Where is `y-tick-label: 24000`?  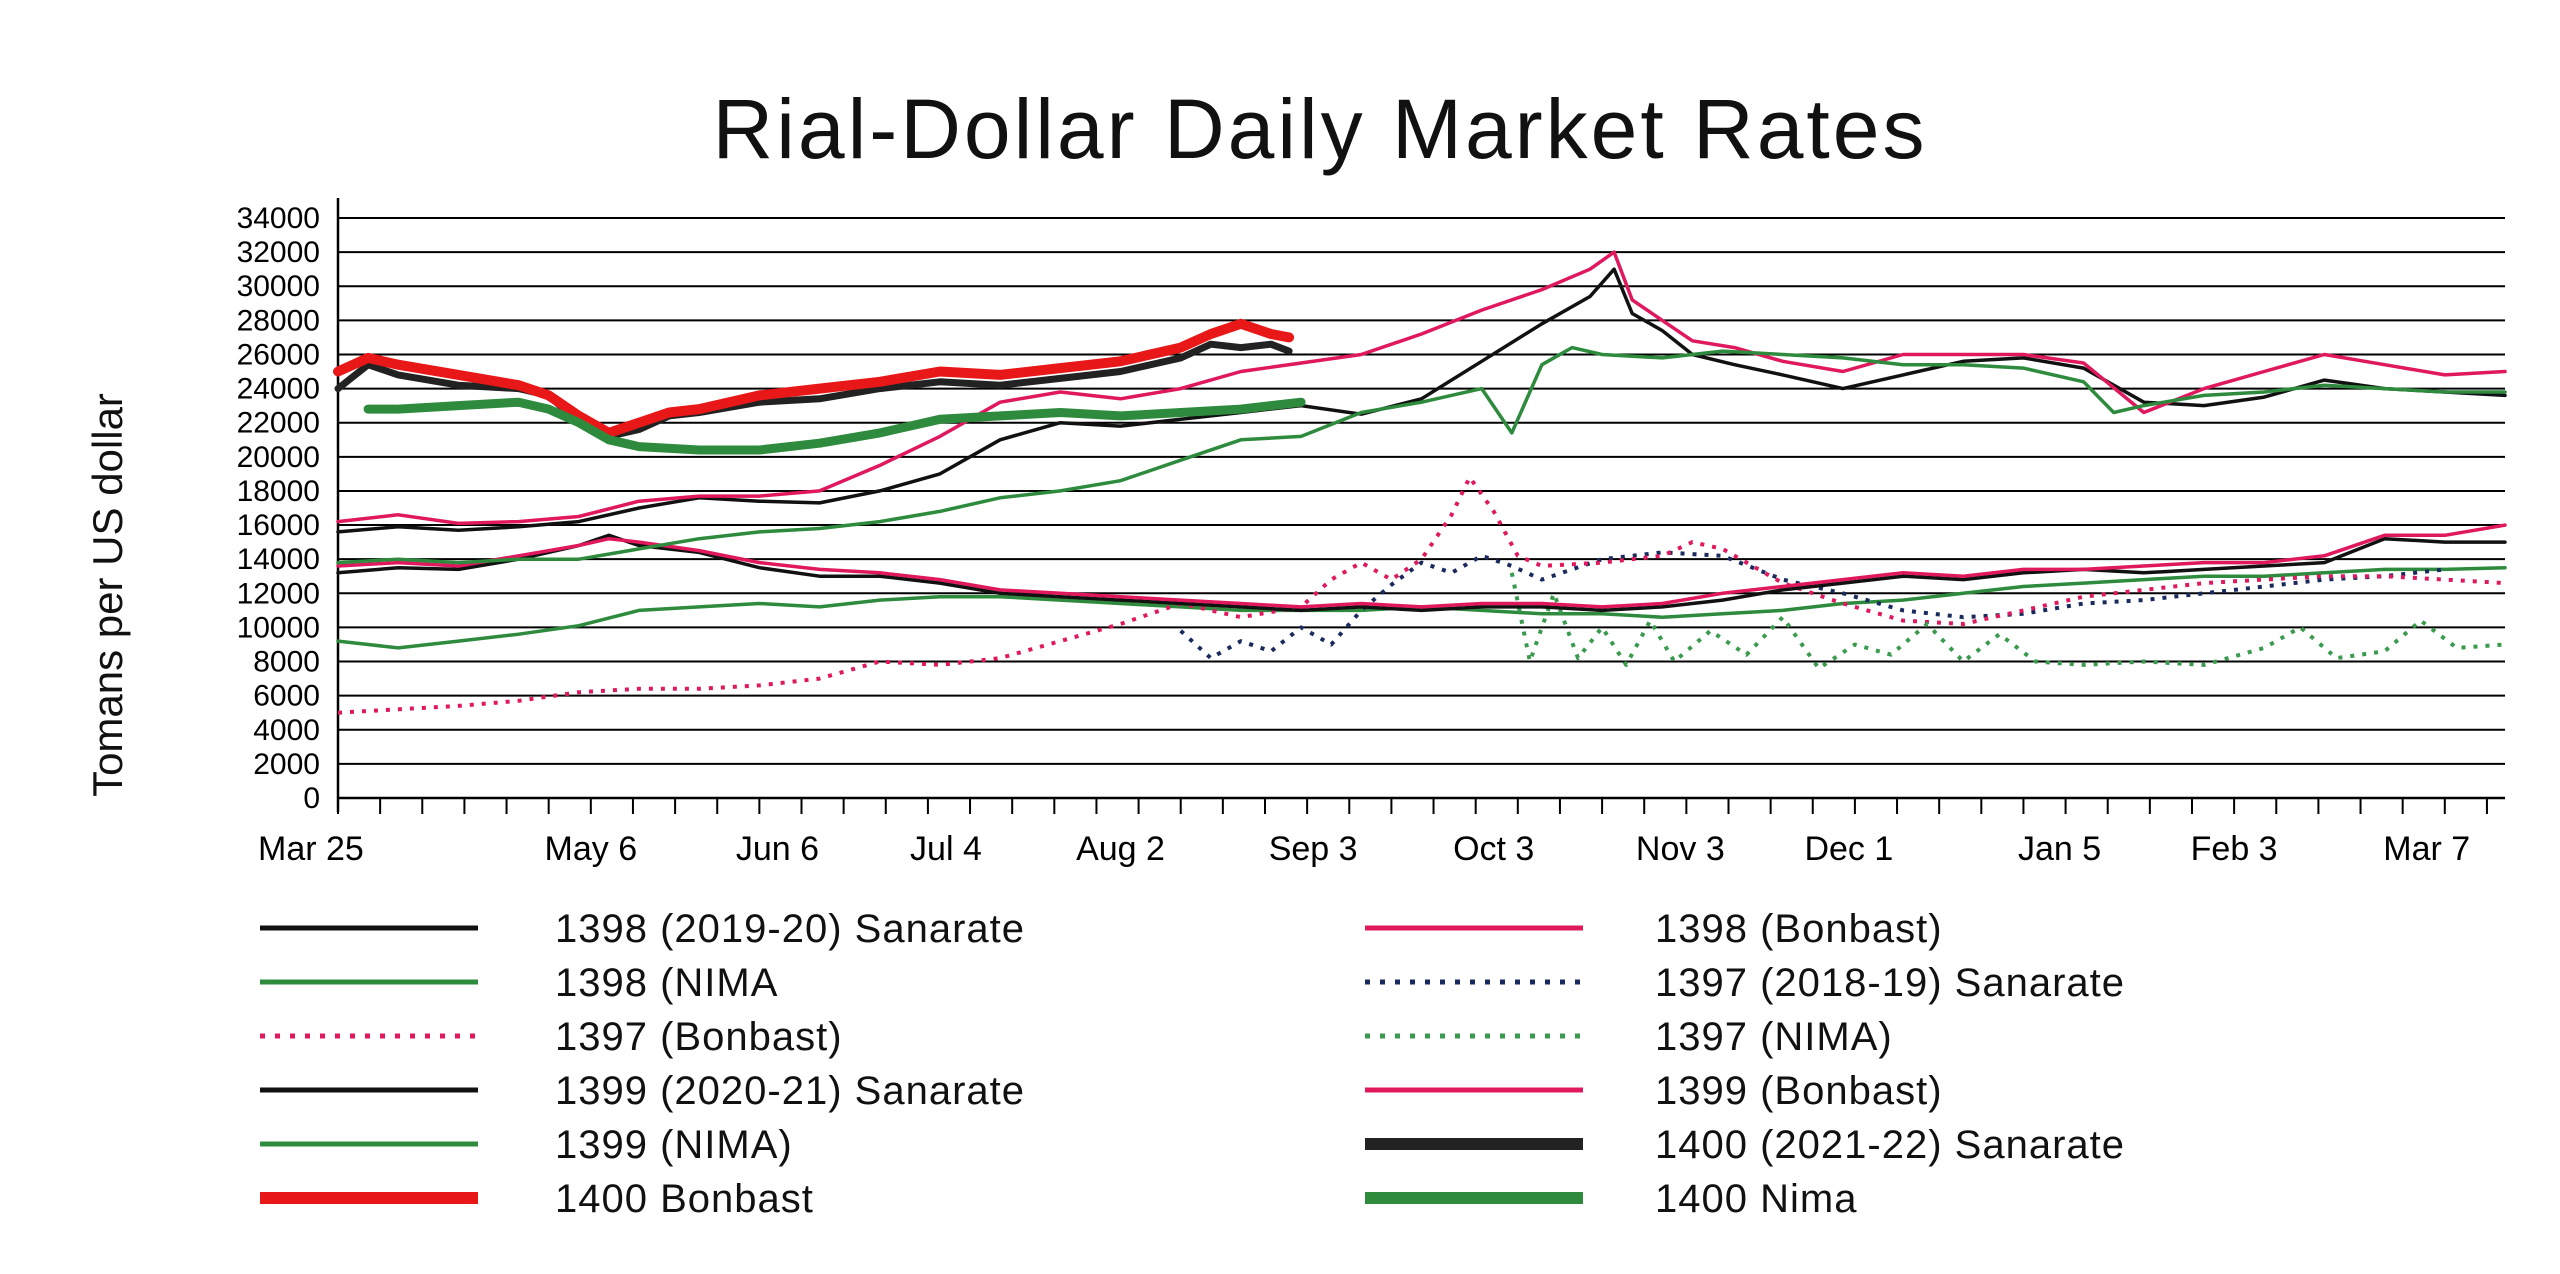
y-tick-label: 24000 is located at coordinates (278, 389).